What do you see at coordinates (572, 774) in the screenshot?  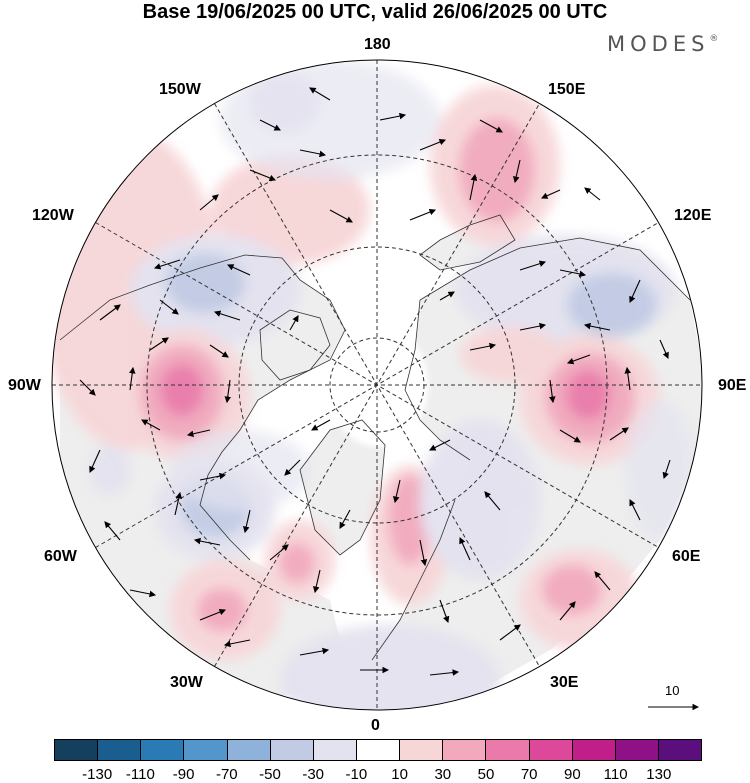 I see `colorbar-tick-label: 90` at bounding box center [572, 774].